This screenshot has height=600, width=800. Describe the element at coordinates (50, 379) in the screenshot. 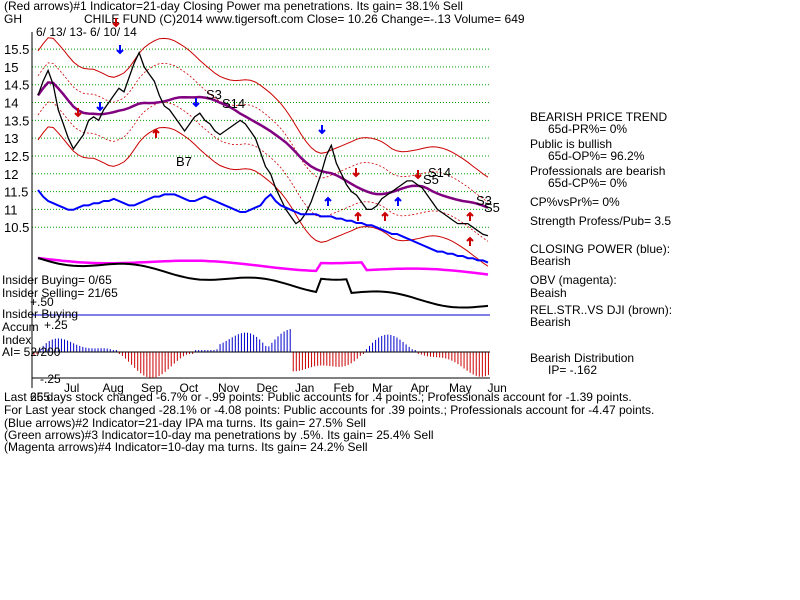

I see `scale-minus25: -.25` at that location.